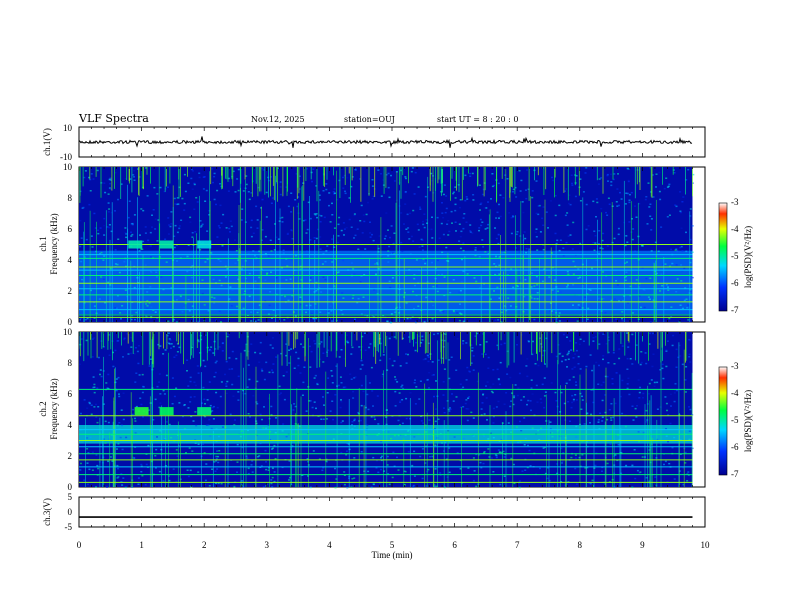 Image resolution: width=792 pixels, height=612 pixels. I want to click on ch2-cbar-tick-m5: -5, so click(735, 420).